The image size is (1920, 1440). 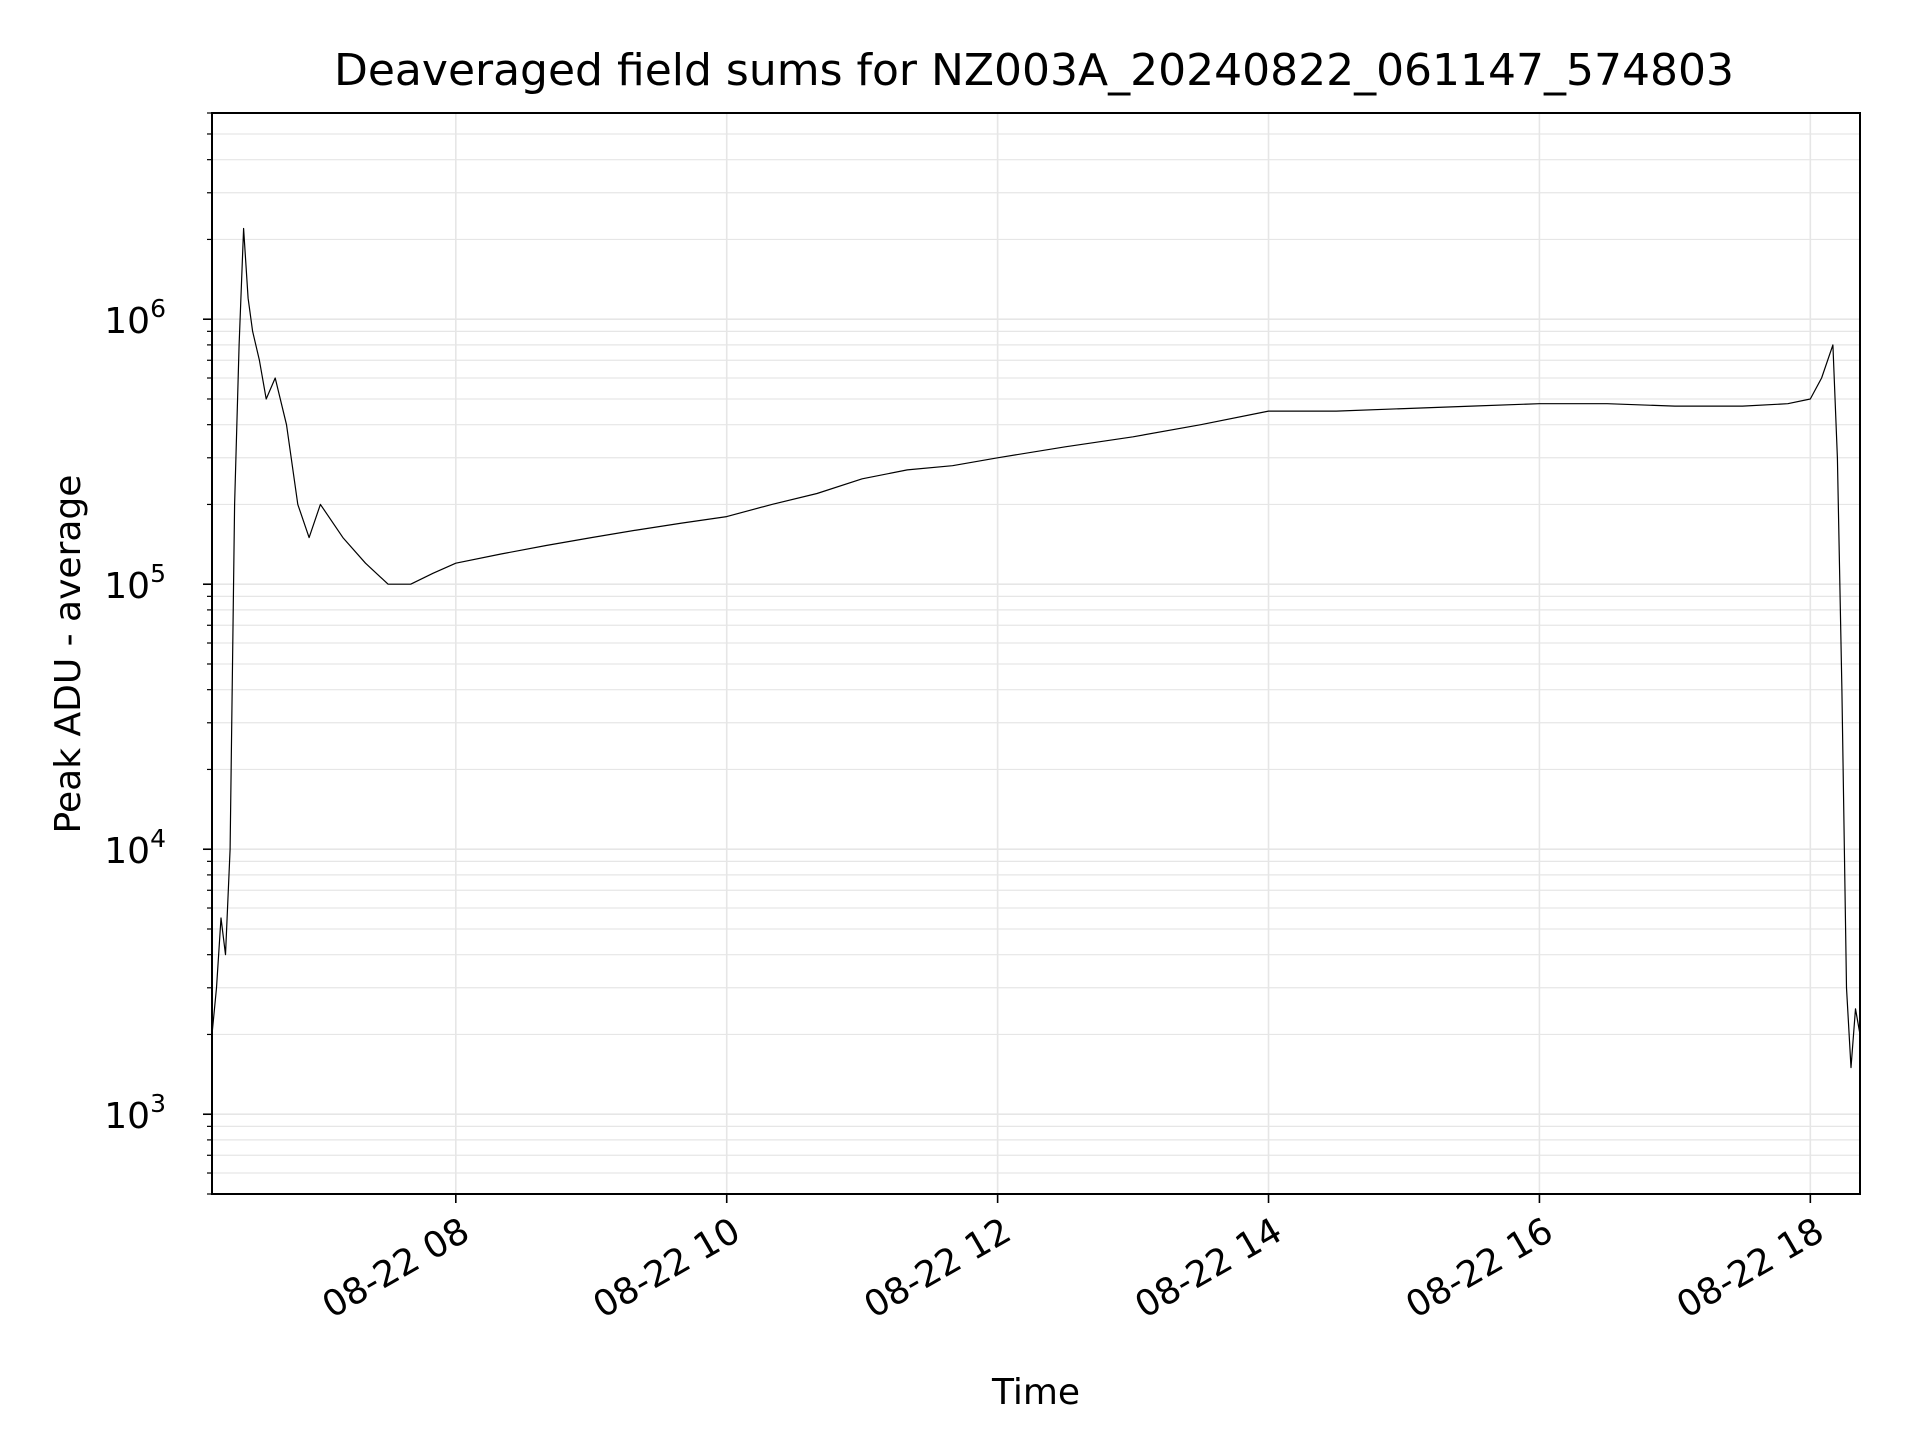 I want to click on y-tick-label: 10⁶, so click(x=135, y=318).